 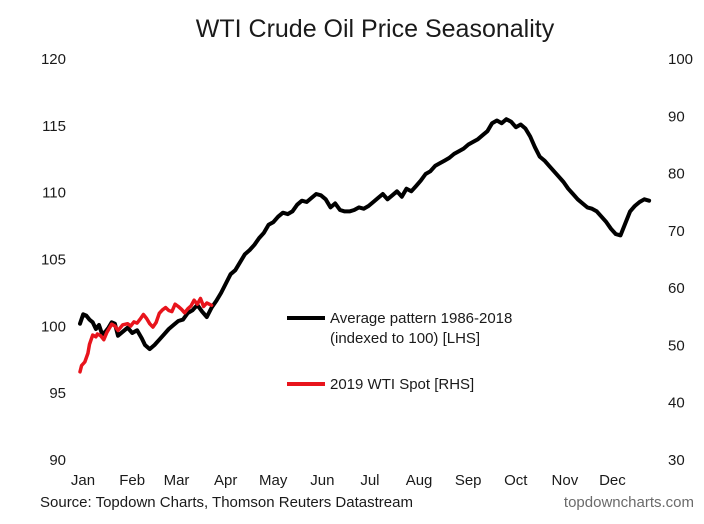 What do you see at coordinates (273, 480) in the screenshot?
I see `x-tick-label: May` at bounding box center [273, 480].